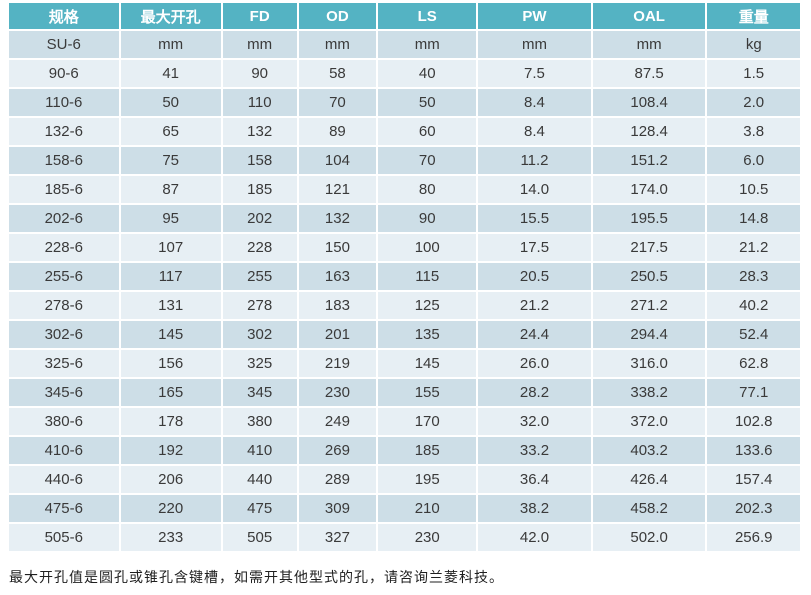 The width and height of the screenshot is (811, 595). Describe the element at coordinates (753, 421) in the screenshot. I see `cell: 102.8` at that location.